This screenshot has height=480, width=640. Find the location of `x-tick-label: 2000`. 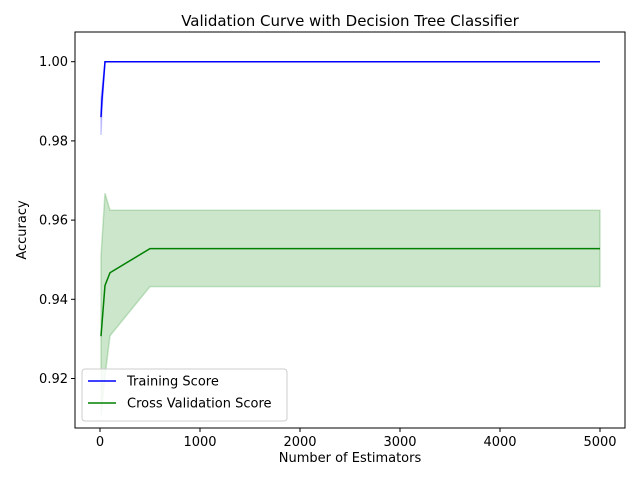

x-tick-label: 2000 is located at coordinates (299, 442).